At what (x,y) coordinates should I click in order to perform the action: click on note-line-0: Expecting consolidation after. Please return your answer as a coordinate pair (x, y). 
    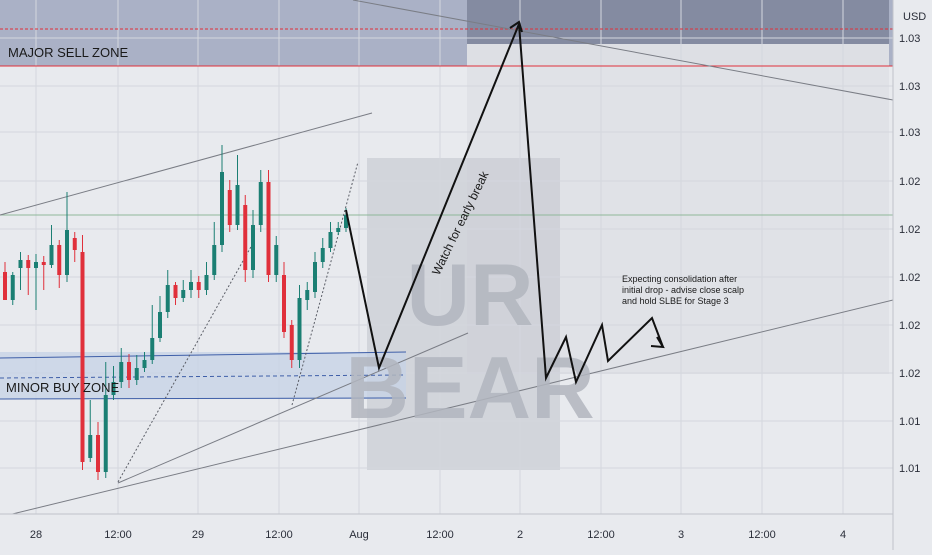
    Looking at the image, I should click on (679, 279).